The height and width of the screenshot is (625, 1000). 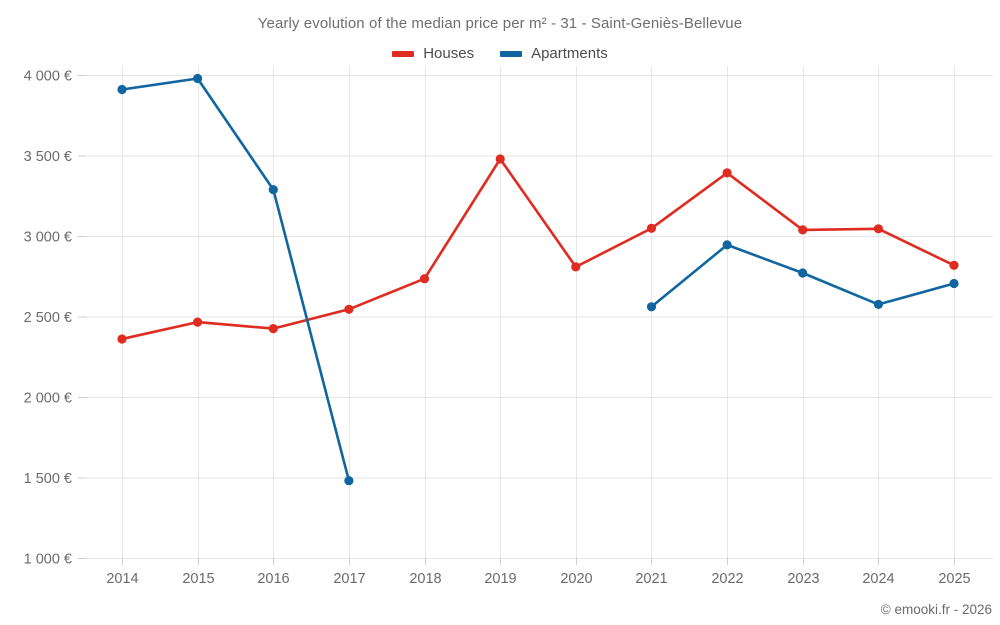 What do you see at coordinates (425, 579) in the screenshot?
I see `x-axis-label: 2018` at bounding box center [425, 579].